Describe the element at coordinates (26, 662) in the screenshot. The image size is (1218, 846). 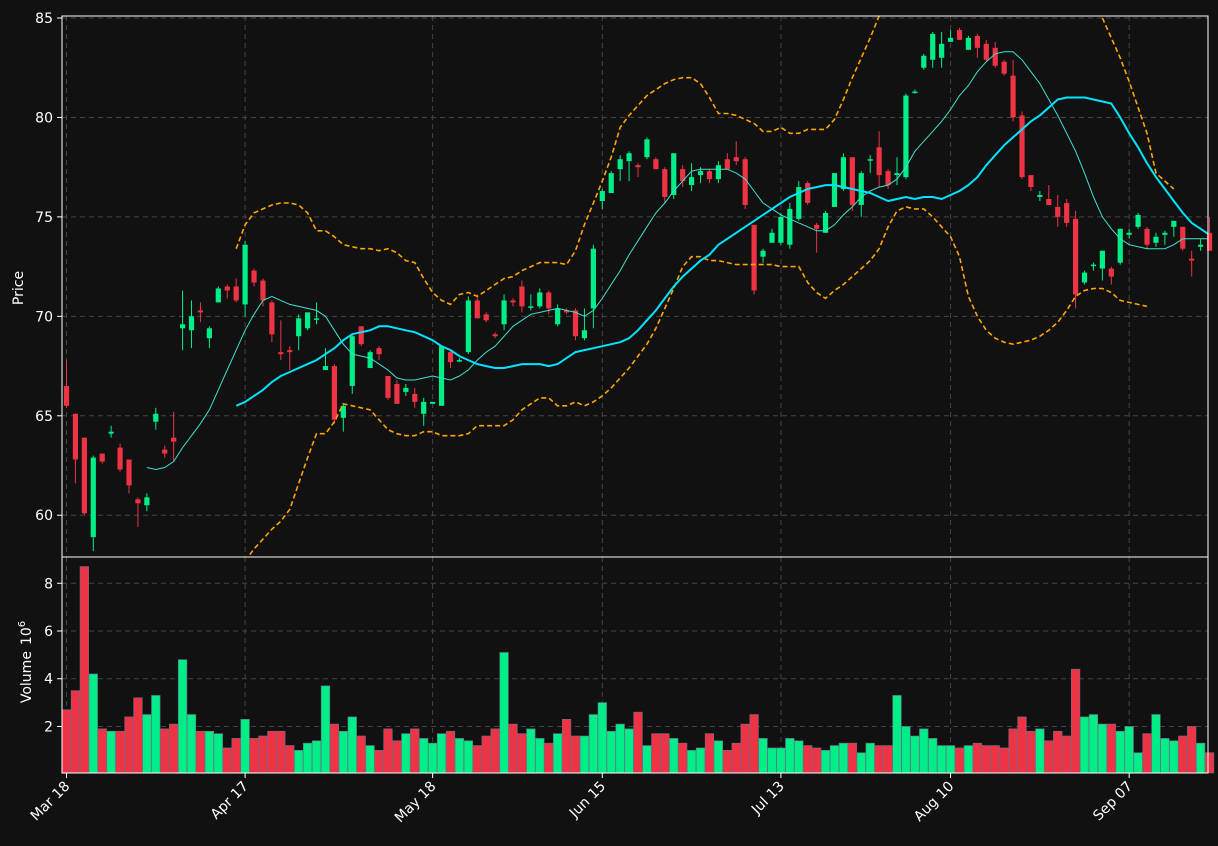
I see `volume-axis-label: Volume 106` at that location.